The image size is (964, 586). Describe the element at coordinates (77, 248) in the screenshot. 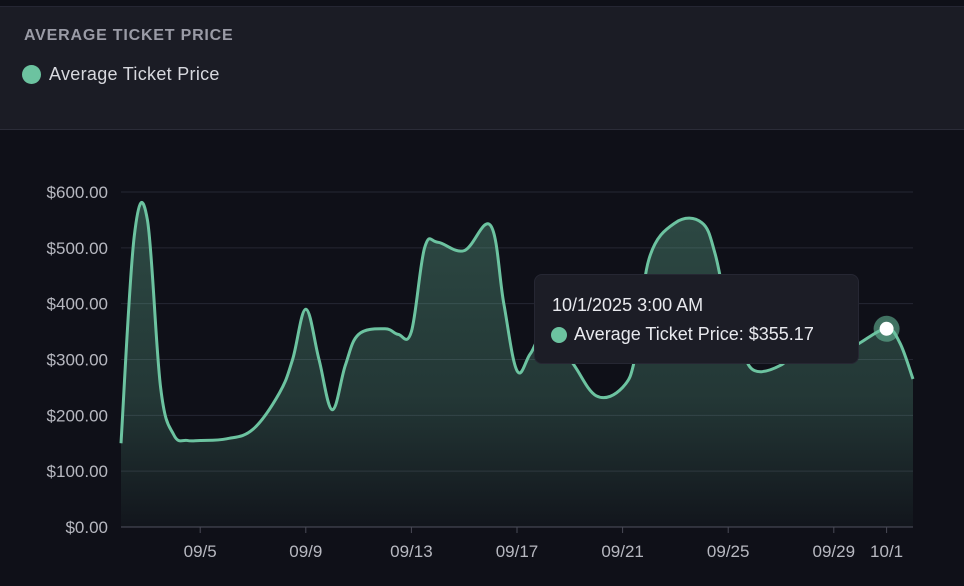

I see `y-tick-label: $500.00` at that location.